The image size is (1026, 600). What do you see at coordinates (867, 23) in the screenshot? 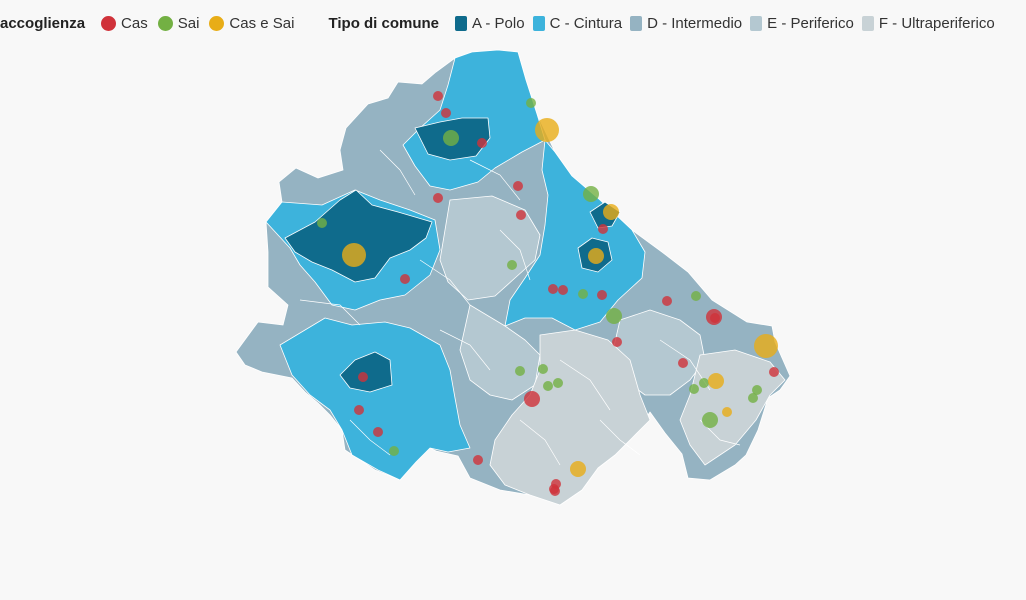
I see `ultraperiferico-swatch-icon` at bounding box center [867, 23].